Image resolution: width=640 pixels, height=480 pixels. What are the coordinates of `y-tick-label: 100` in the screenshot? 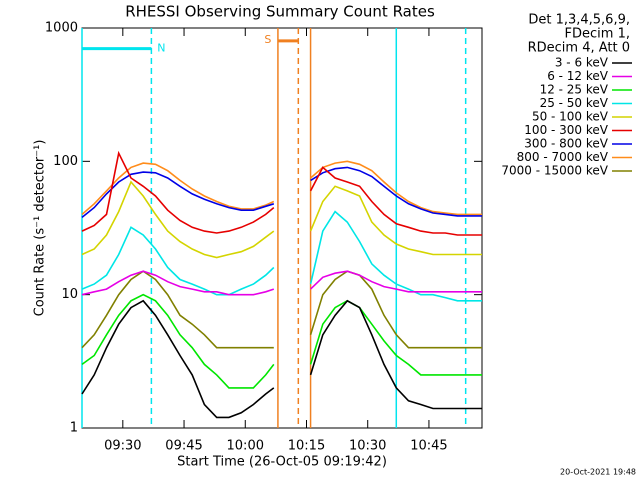 It's located at (65, 161).